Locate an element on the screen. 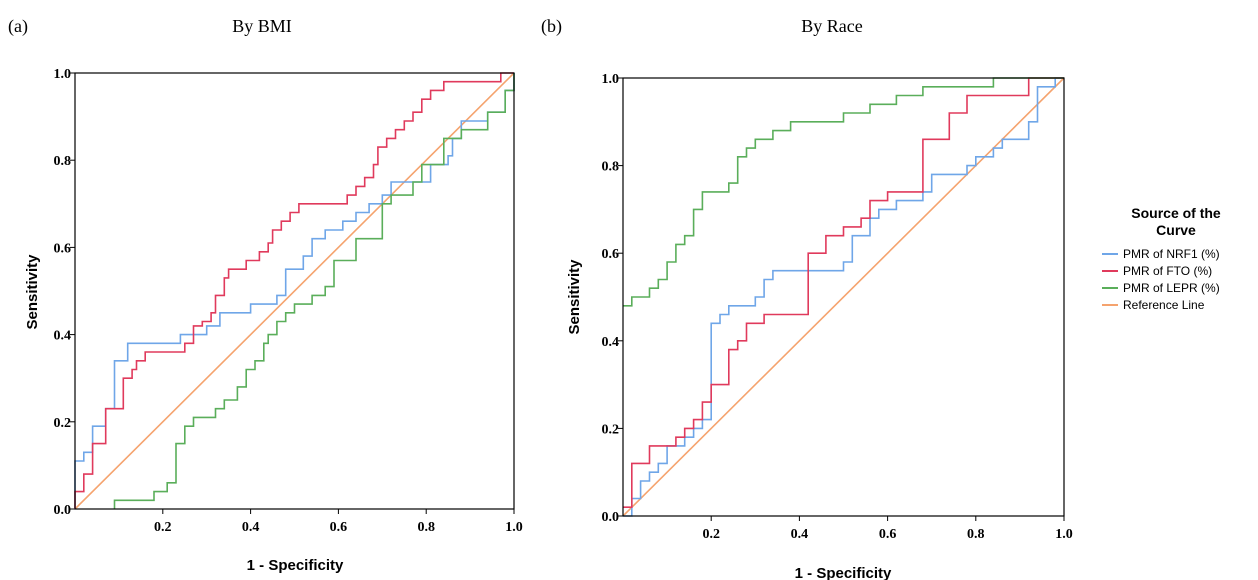 The height and width of the screenshot is (580, 1258). legend-title-line2: Curve is located at coordinates (1176, 230).